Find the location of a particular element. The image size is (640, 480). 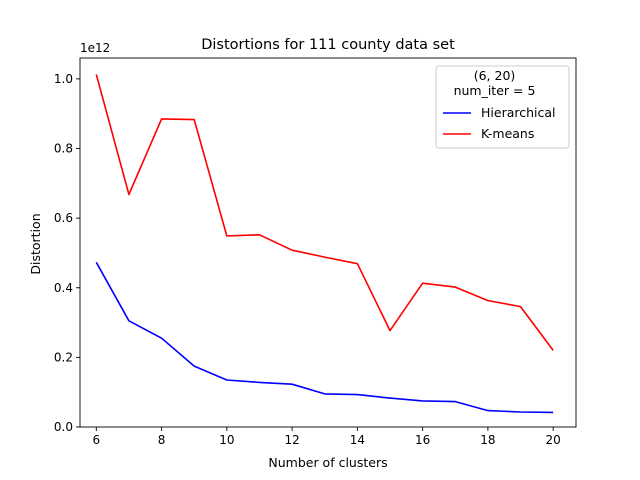

x-tick-label: 20 is located at coordinates (553, 440).